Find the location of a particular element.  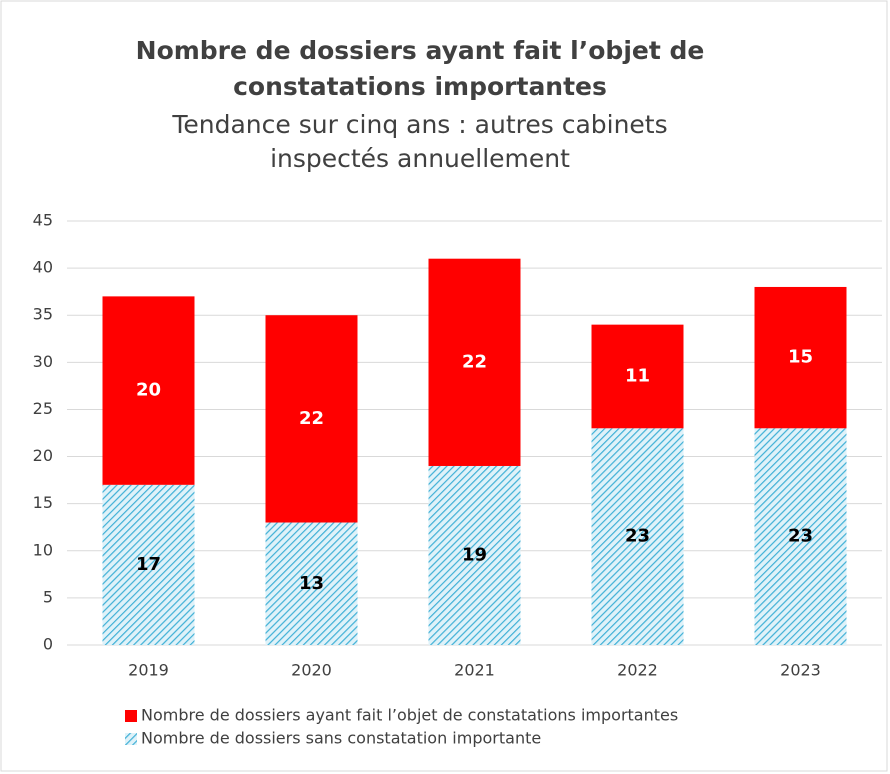

x-tick-label: 2023 is located at coordinates (800, 670).